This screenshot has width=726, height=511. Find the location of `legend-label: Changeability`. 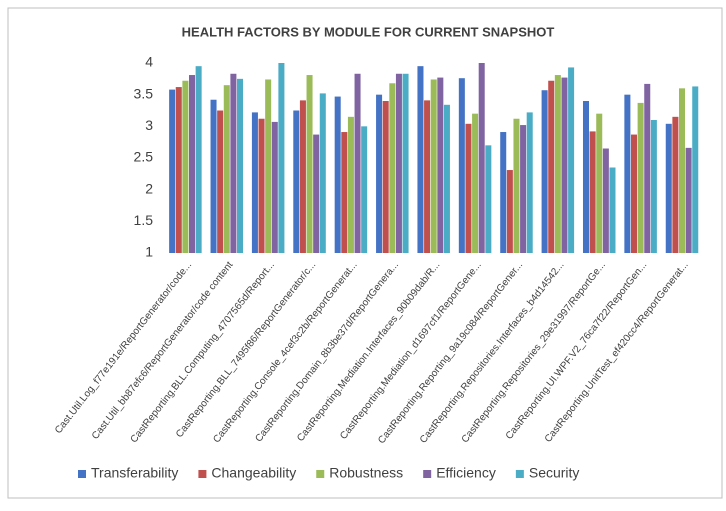

legend-label: Changeability is located at coordinates (253, 473).